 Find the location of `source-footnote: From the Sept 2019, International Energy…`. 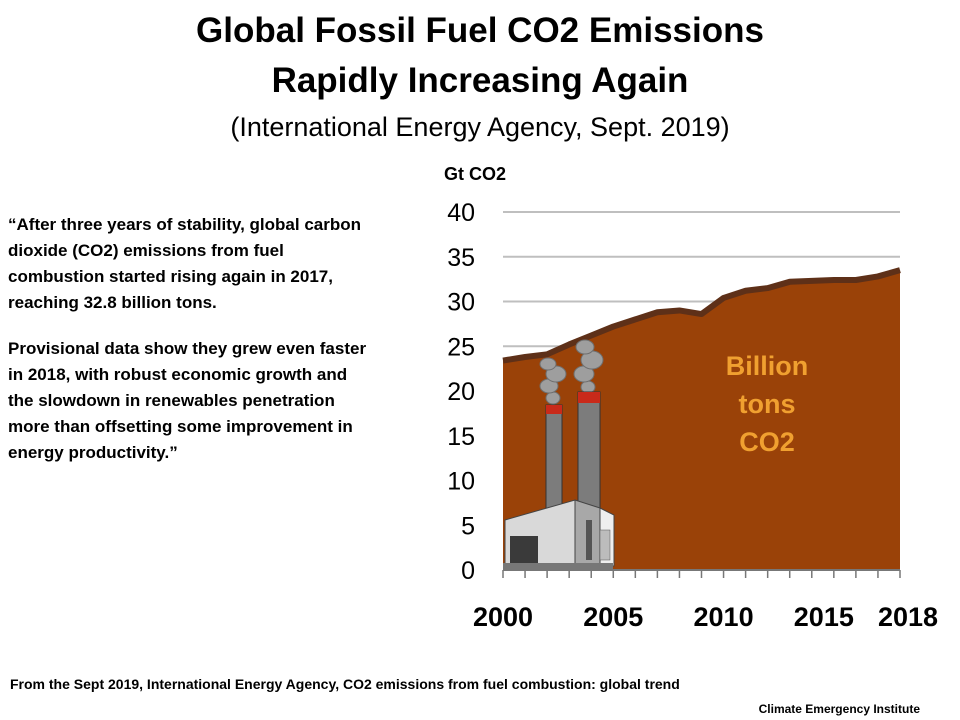

source-footnote: From the Sept 2019, International Energy… is located at coordinates (345, 684).